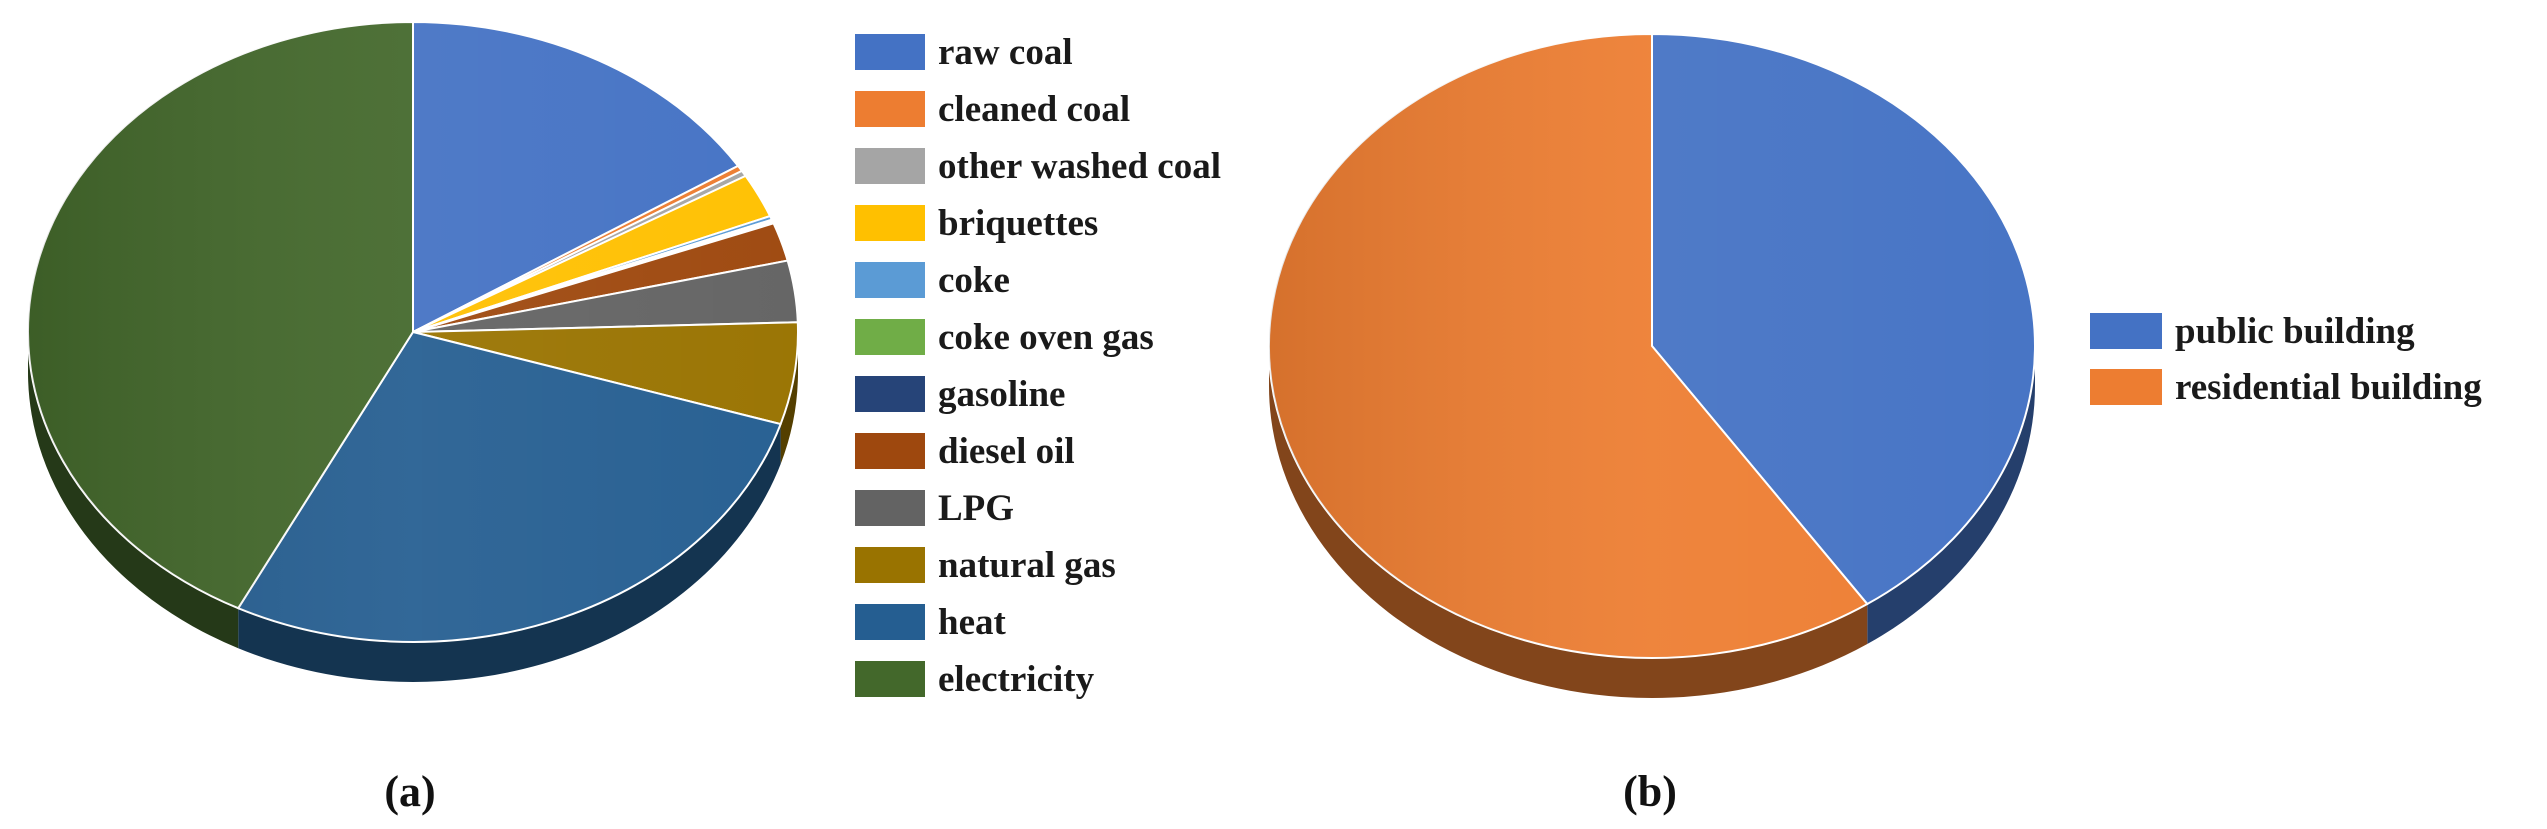  I want to click on pie-b-depth, so click(1651, 522).